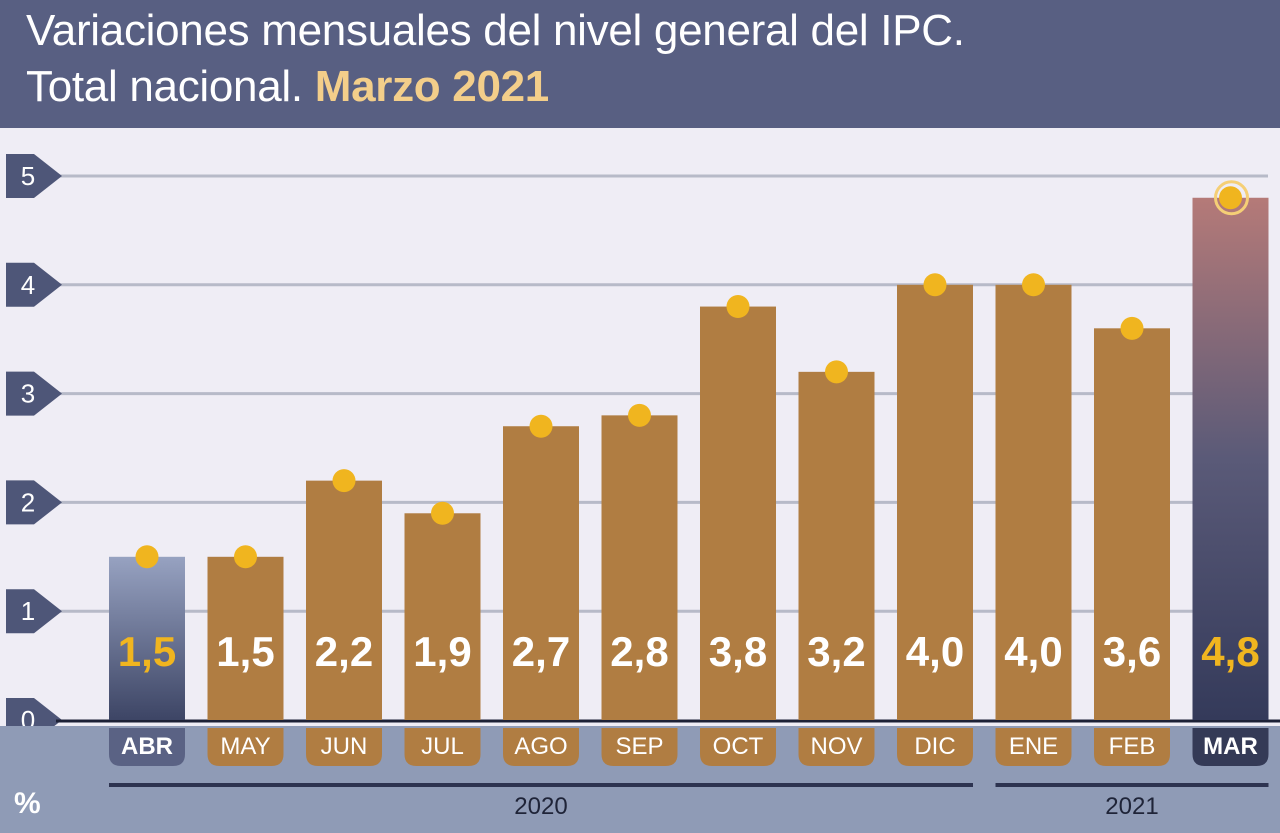  I want to click on bar-ago, so click(541, 573).